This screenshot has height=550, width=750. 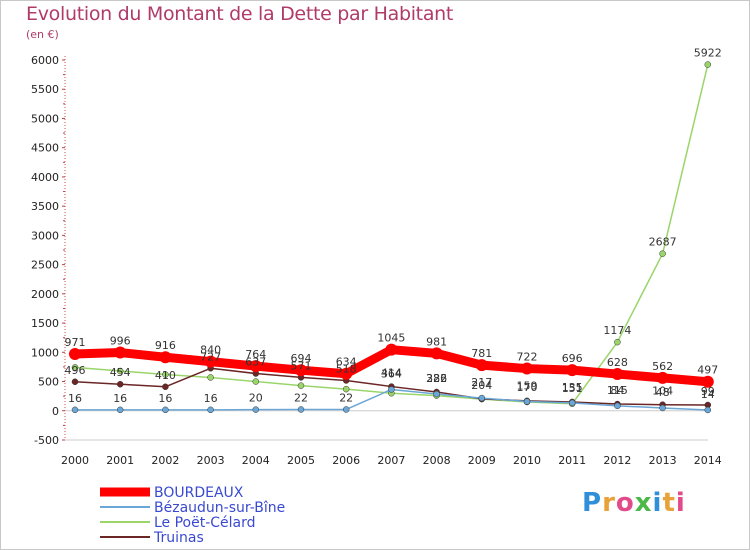 I want to click on data-label: 410, so click(x=165, y=375).